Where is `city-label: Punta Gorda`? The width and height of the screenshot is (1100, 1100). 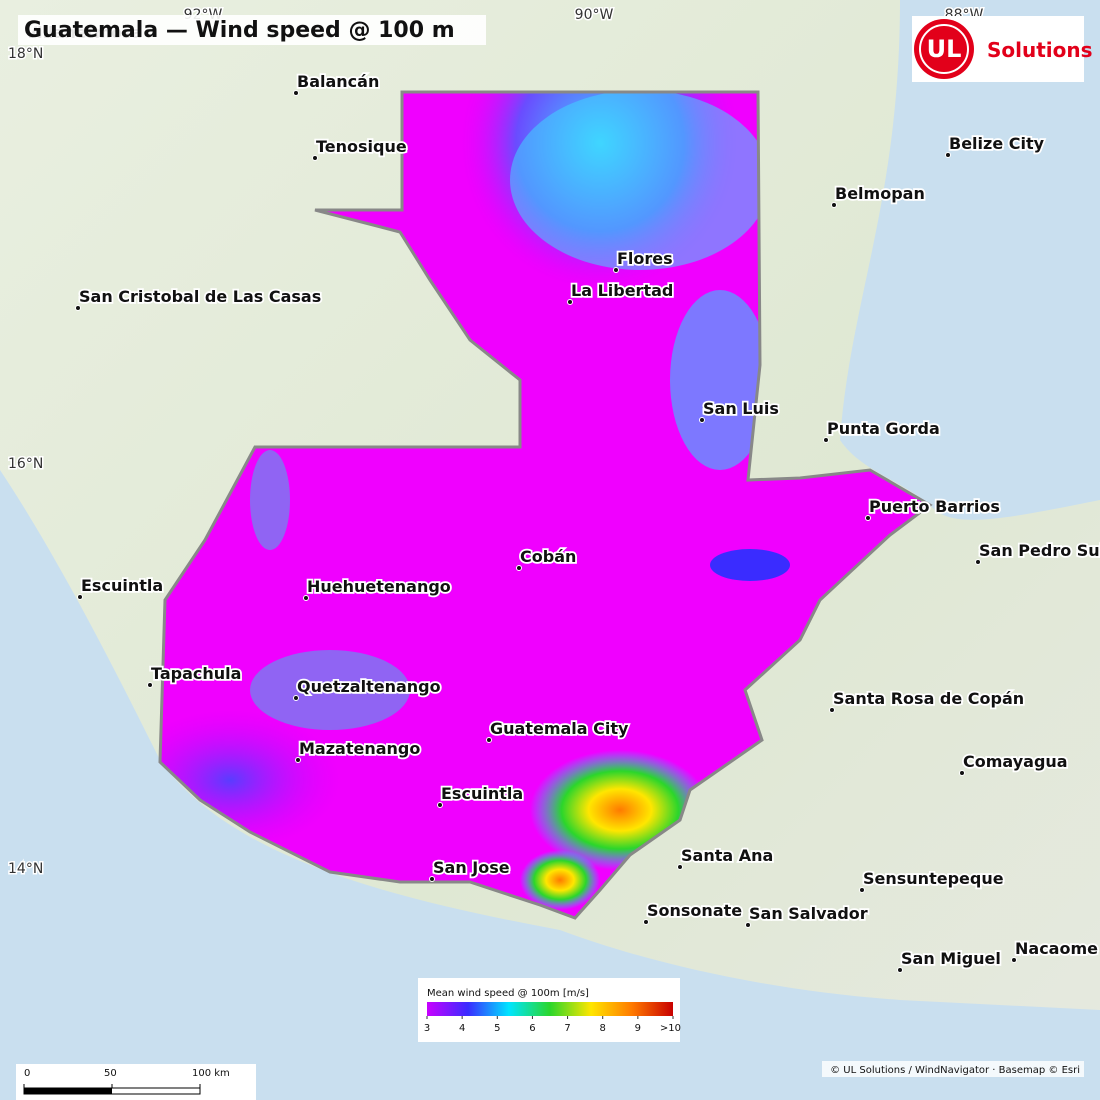
city-label: Punta Gorda is located at coordinates (883, 428).